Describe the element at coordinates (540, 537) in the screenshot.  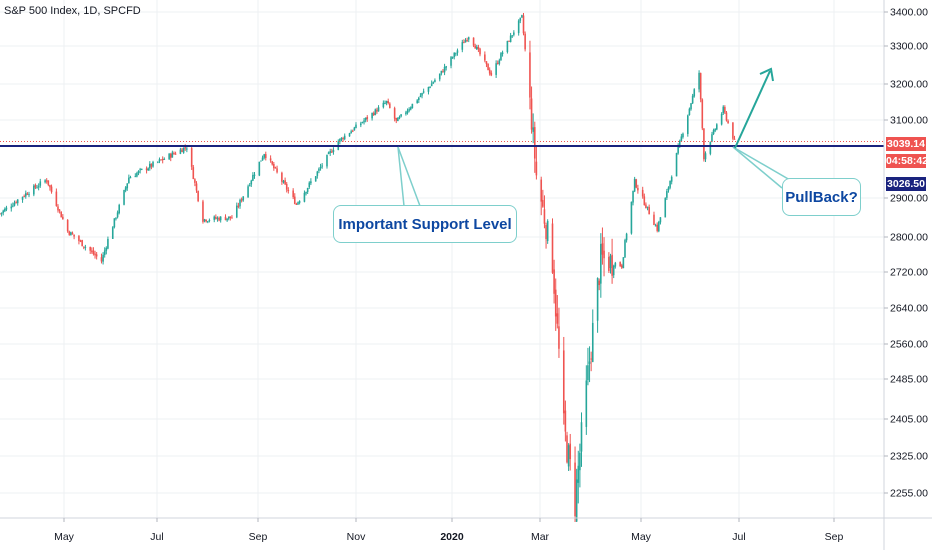
I see `time-tick-label: Mar` at that location.